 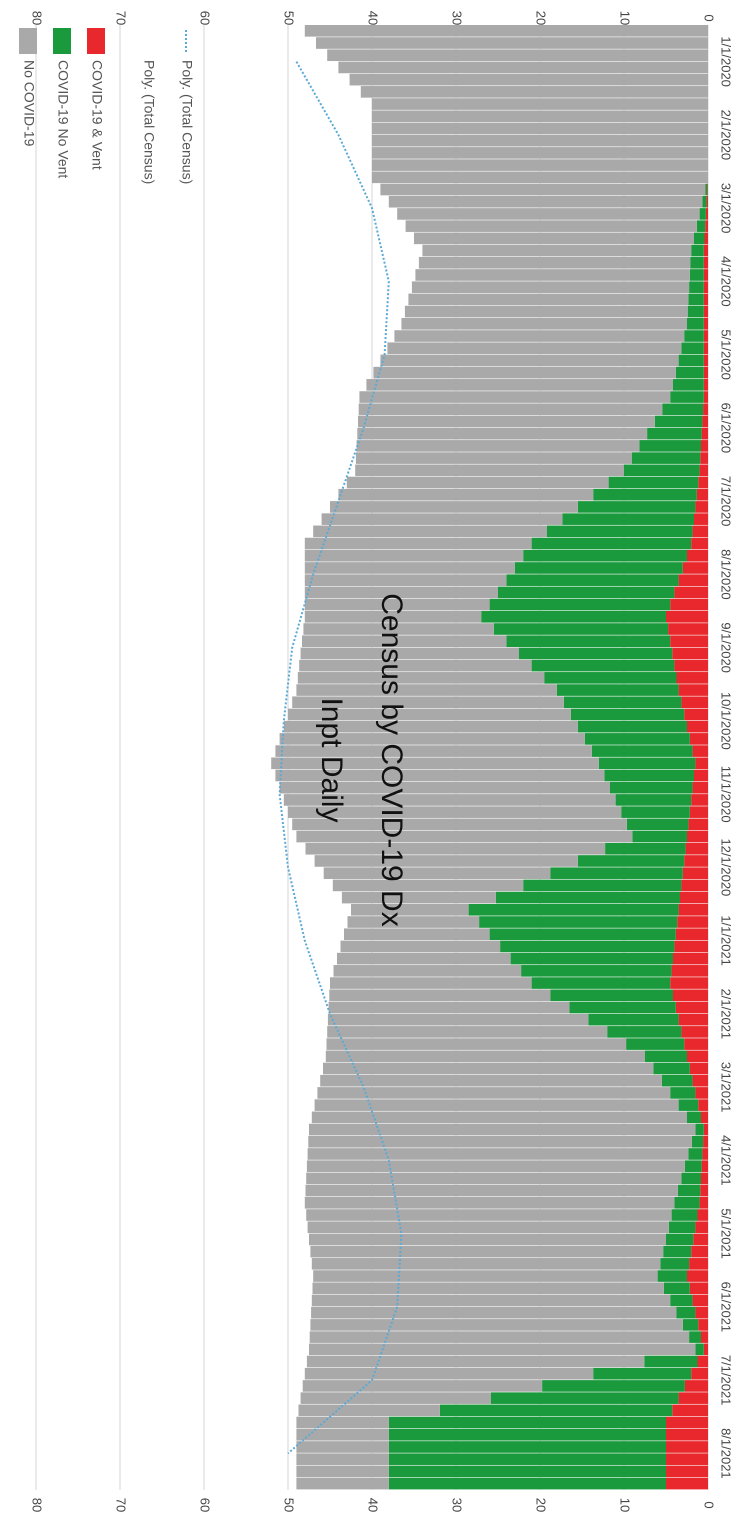 What do you see at coordinates (625, 1505) in the screenshot?
I see `y-tick-label-left: 10` at bounding box center [625, 1505].